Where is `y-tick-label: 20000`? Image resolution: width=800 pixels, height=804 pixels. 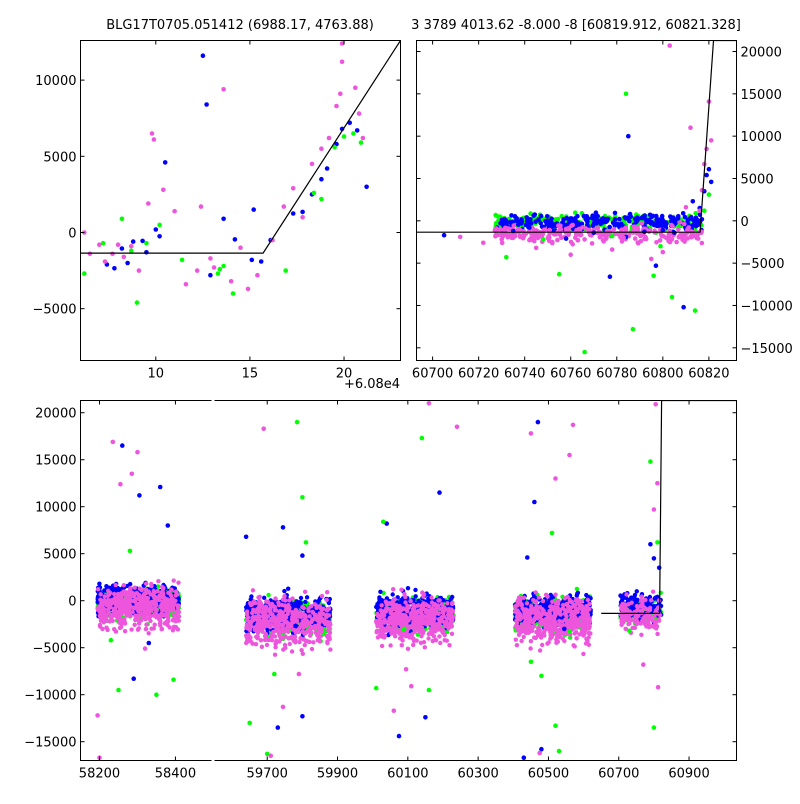 y-tick-label: 20000 is located at coordinates (761, 53).